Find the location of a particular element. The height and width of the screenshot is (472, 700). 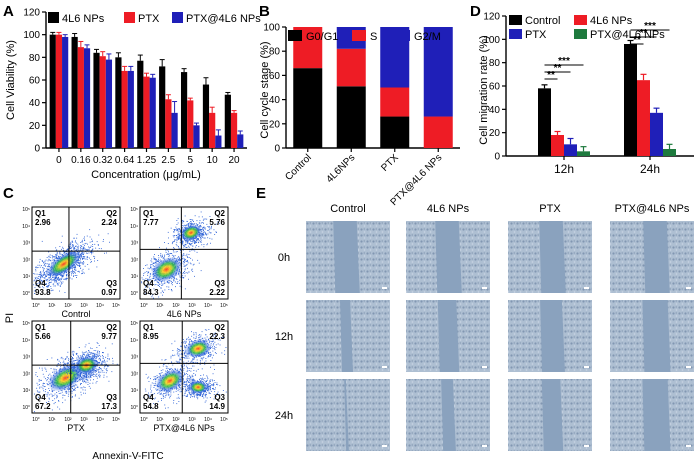

plot-name: Control is located at coordinates (75, 314).